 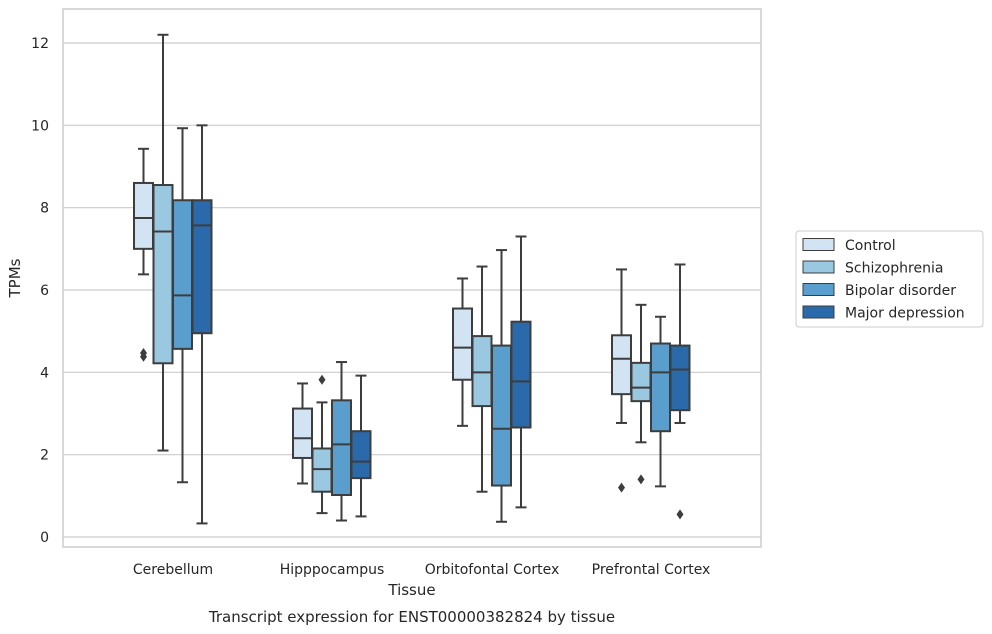 I want to click on legend-frame, so click(x=889, y=279).